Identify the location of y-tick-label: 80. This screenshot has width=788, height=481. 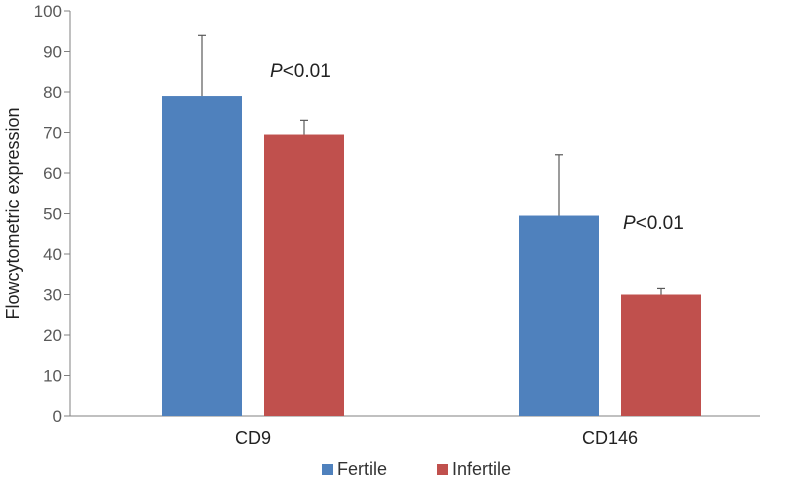
(52, 92).